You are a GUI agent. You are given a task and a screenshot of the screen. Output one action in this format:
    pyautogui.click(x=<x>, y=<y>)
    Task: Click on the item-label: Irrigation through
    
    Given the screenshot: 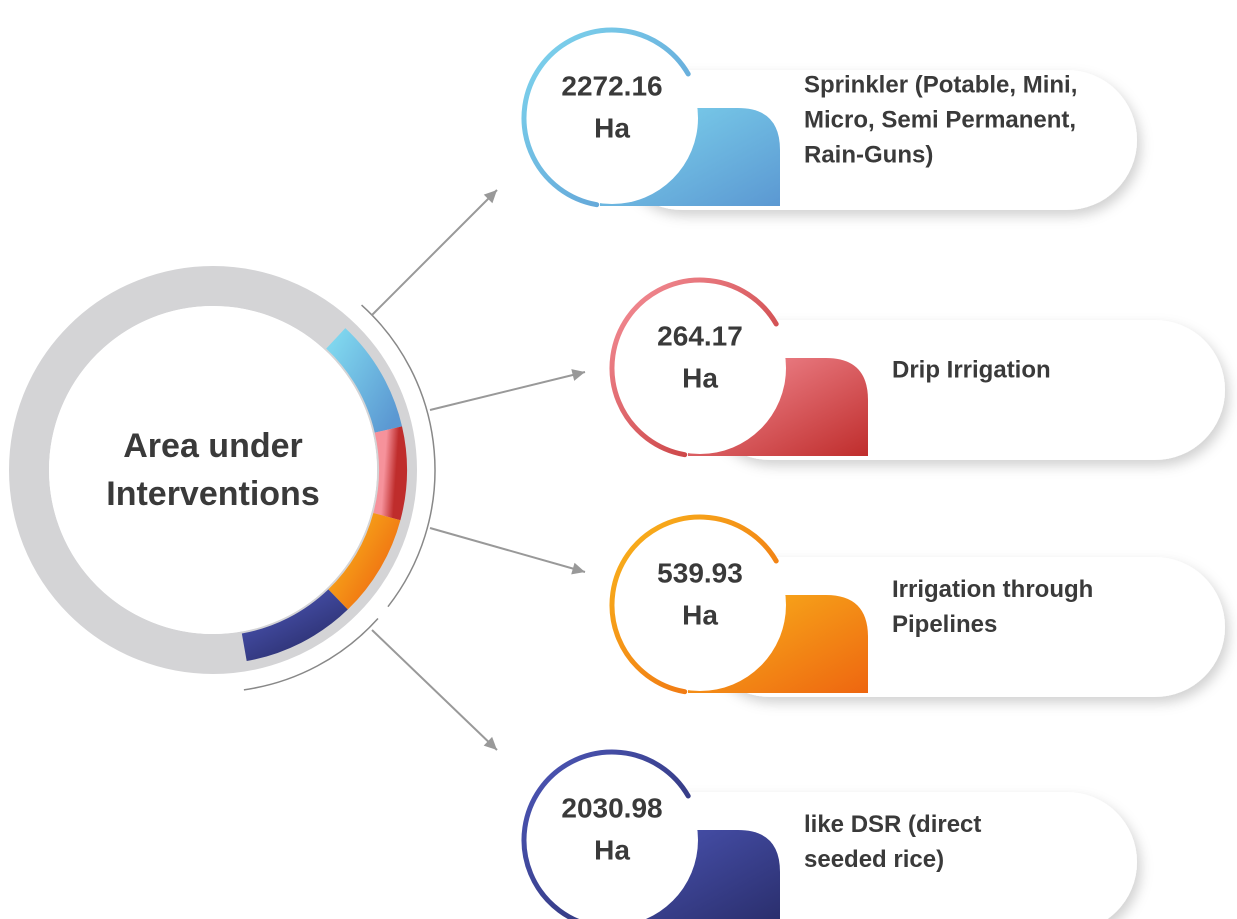 What is the action you would take?
    pyautogui.click(x=992, y=589)
    